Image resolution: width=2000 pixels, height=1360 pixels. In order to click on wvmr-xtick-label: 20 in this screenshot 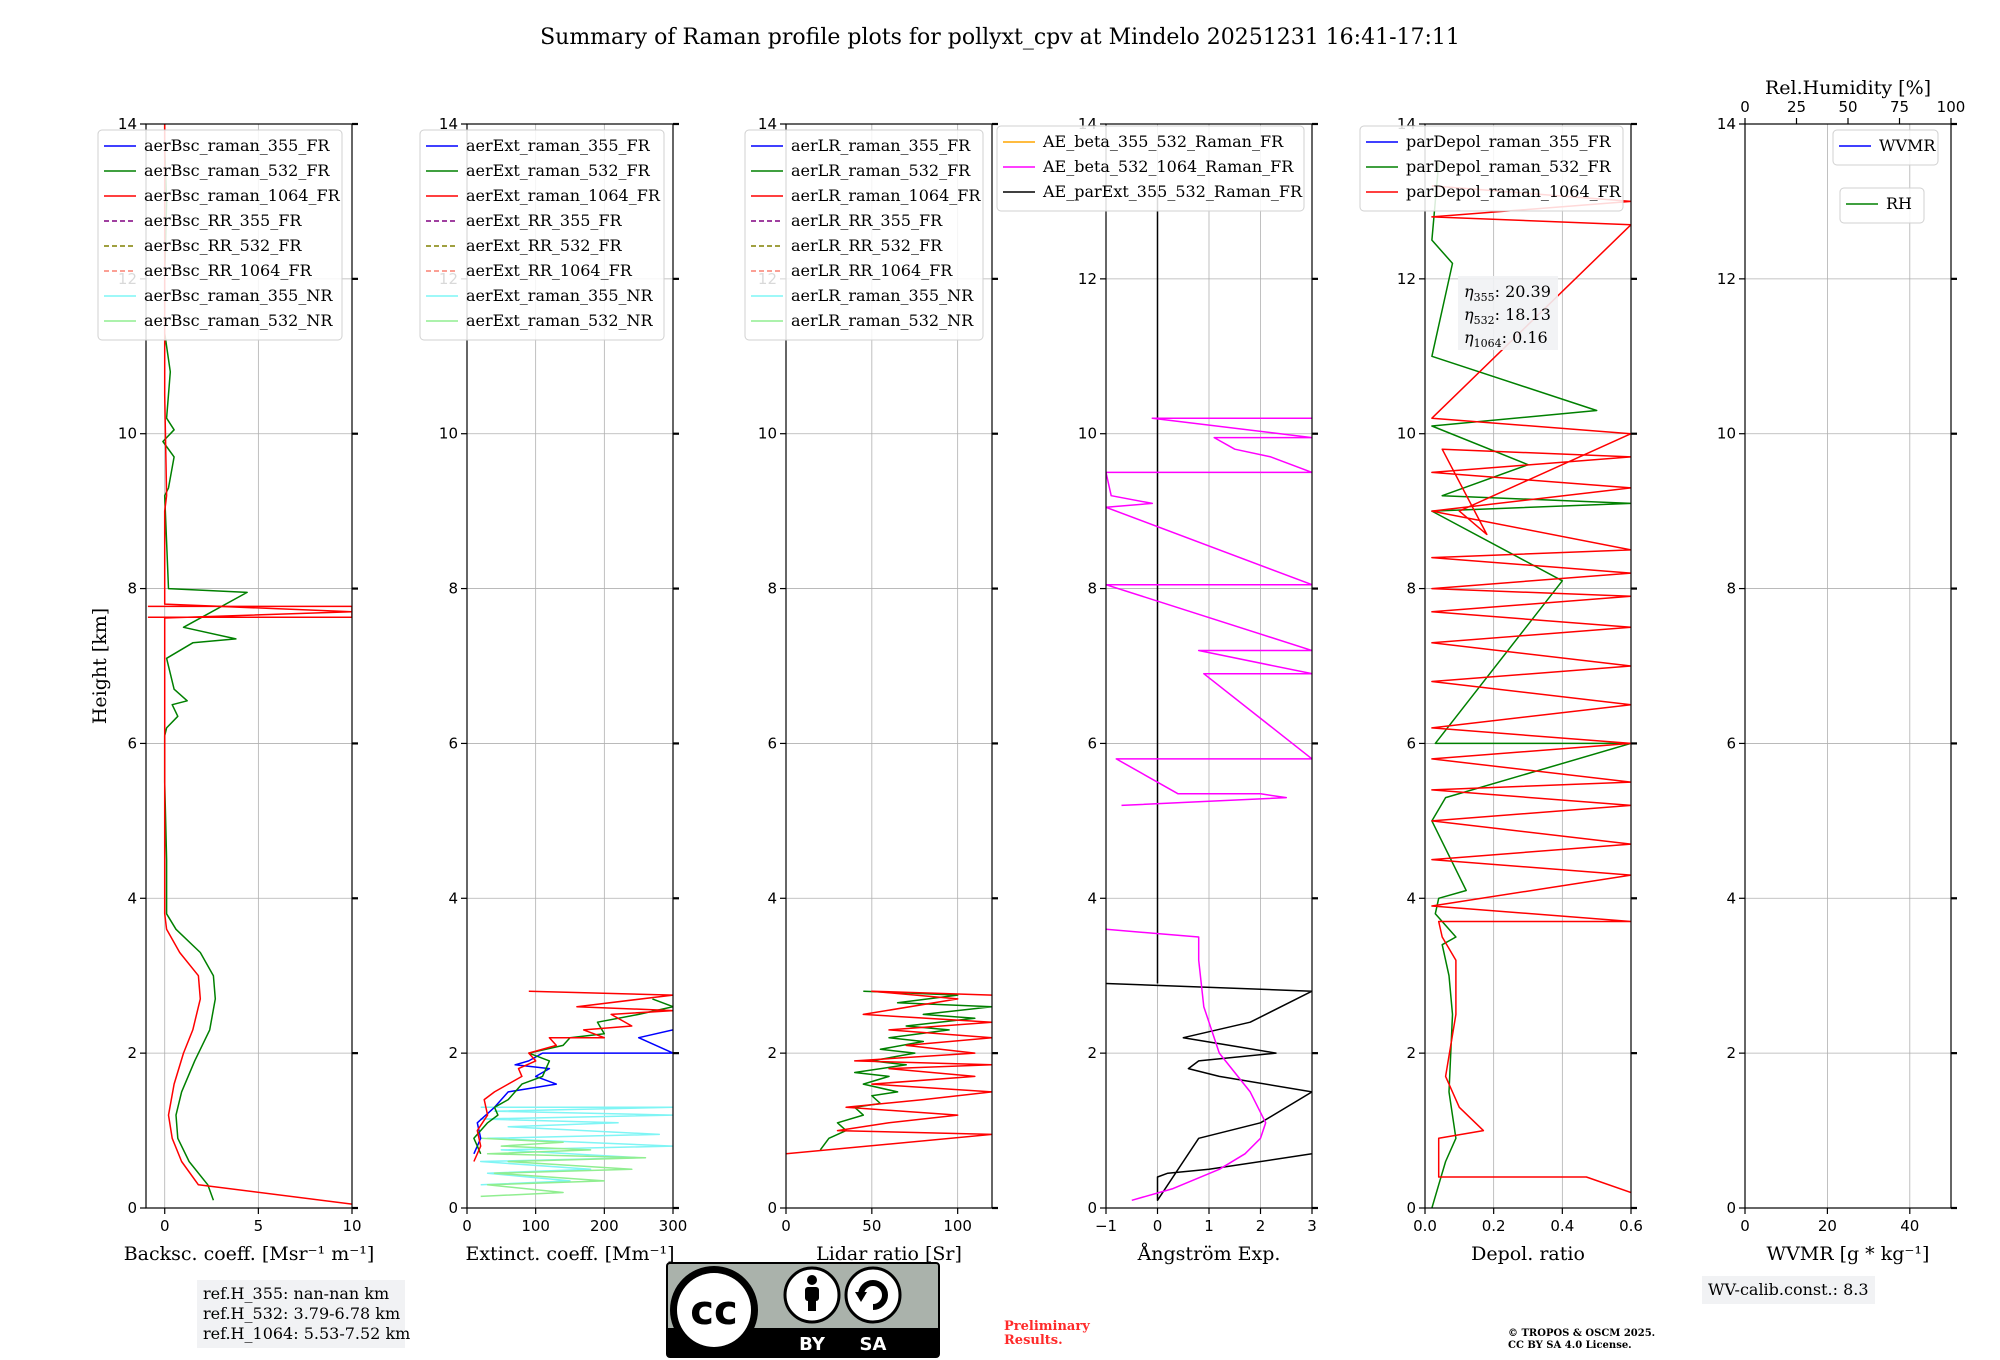, I will do `click(1827, 1226)`.